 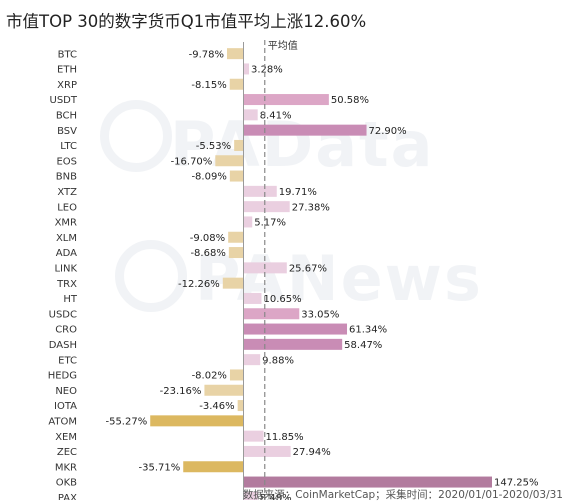 What do you see at coordinates (284, 437) in the screenshot?
I see `data-label: 11.85%` at bounding box center [284, 437].